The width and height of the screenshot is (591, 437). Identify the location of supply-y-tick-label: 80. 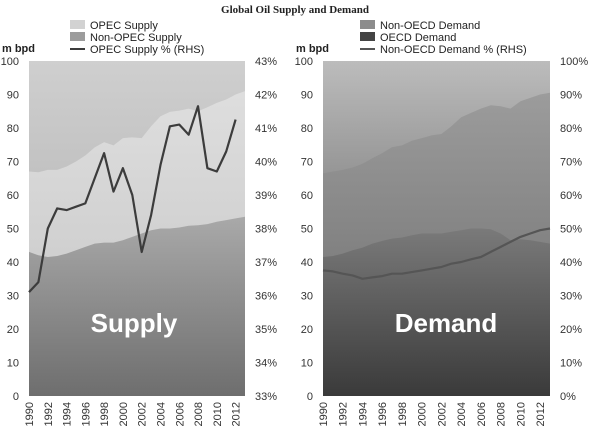
(13, 129).